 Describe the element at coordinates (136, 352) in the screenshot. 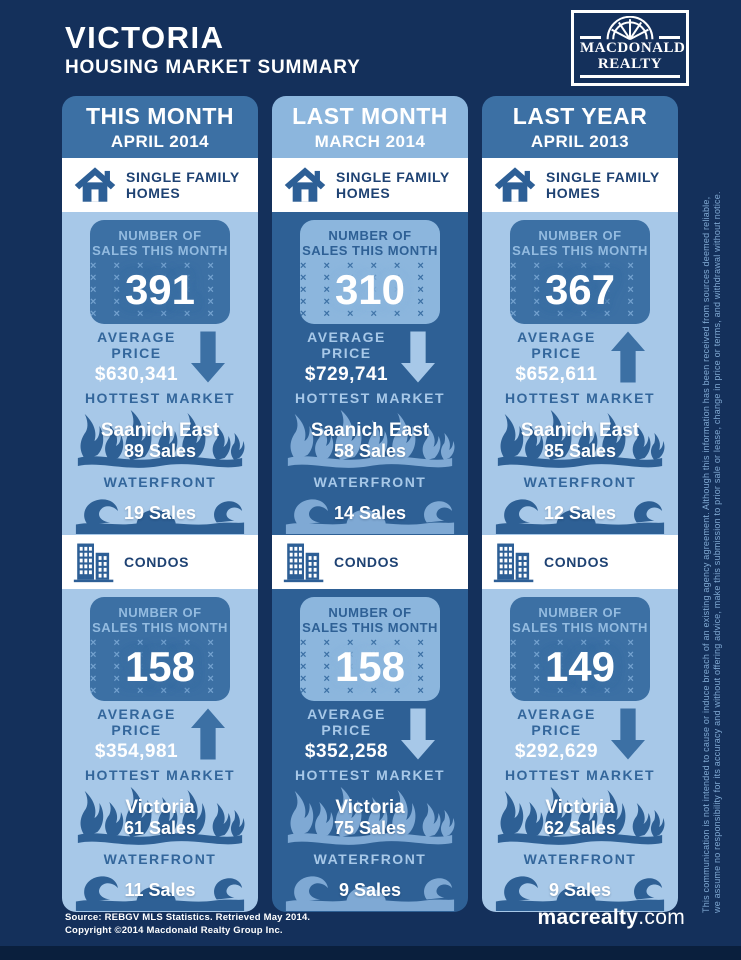

I see `average-label-line2: PRICE` at that location.